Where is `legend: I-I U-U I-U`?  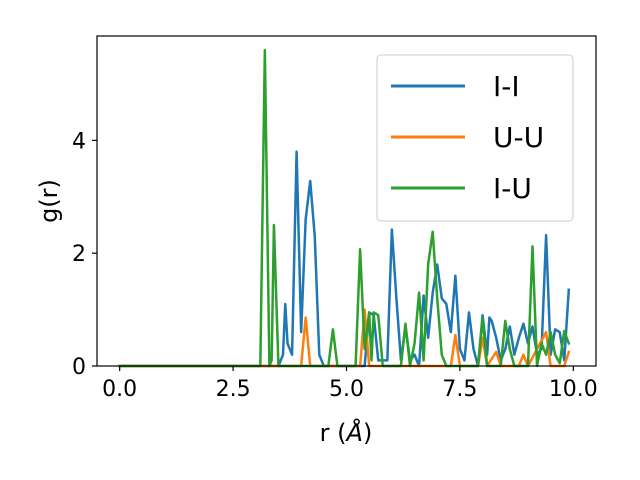 legend: I-I U-U I-U is located at coordinates (475, 138).